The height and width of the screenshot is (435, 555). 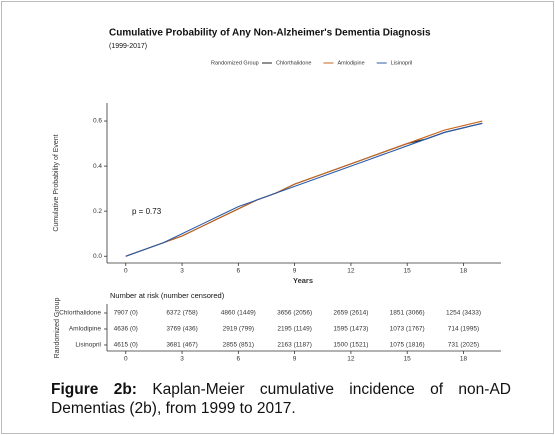 What do you see at coordinates (181, 329) in the screenshot?
I see `risk-cell: 3769 (436)` at bounding box center [181, 329].